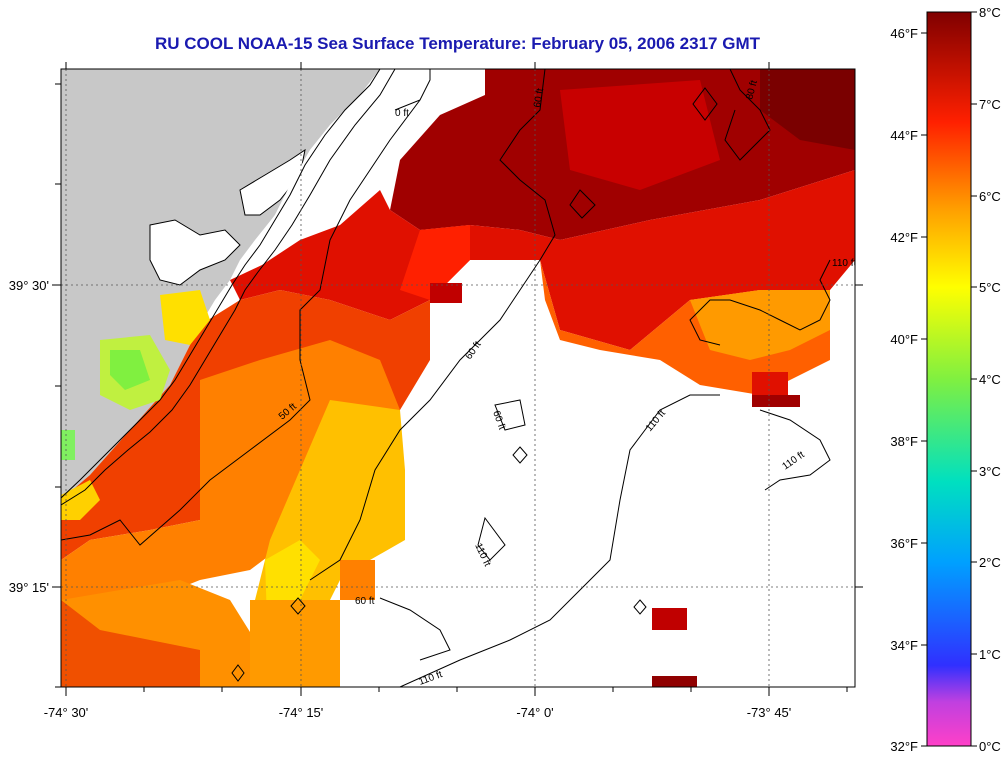 The image size is (1008, 761). What do you see at coordinates (990, 12) in the screenshot?
I see `cbar-c-label-1: 8°C` at bounding box center [990, 12].